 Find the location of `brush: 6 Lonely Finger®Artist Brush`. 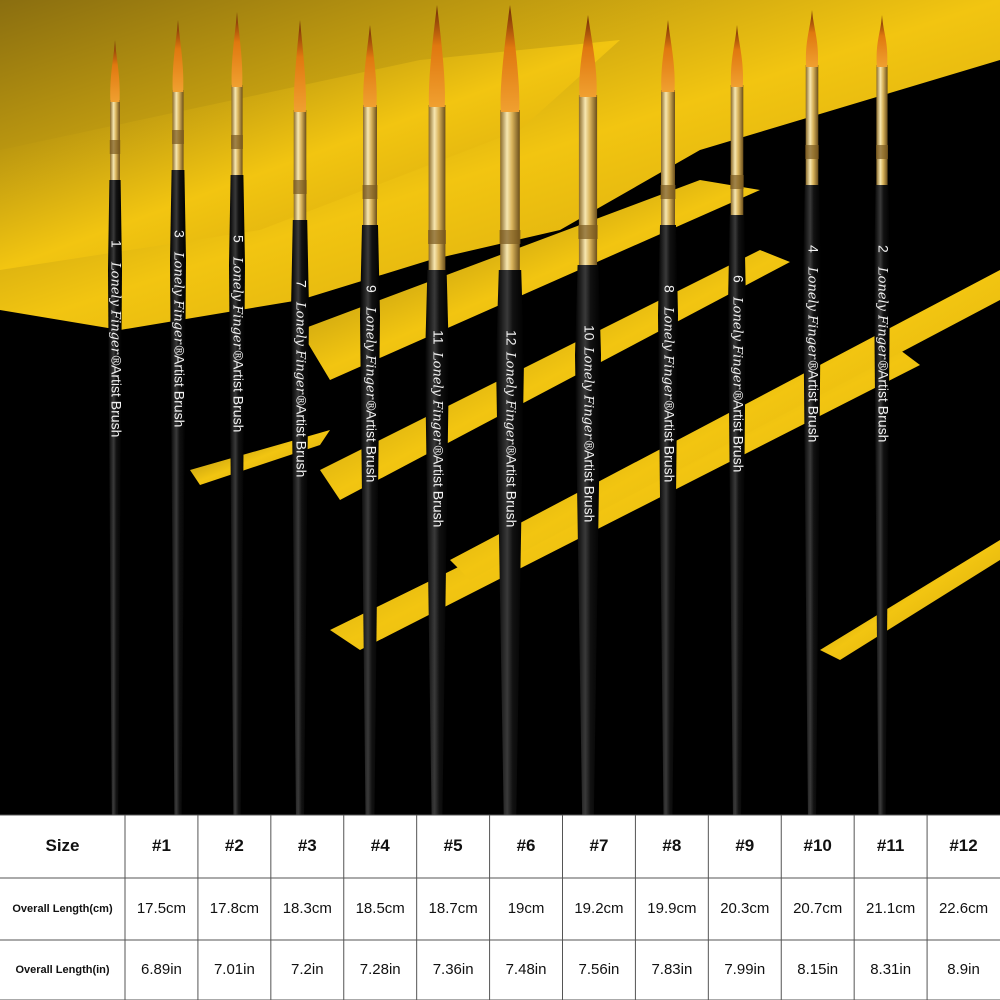

brush: 6 Lonely Finger®Artist Brush is located at coordinates (737, 420).